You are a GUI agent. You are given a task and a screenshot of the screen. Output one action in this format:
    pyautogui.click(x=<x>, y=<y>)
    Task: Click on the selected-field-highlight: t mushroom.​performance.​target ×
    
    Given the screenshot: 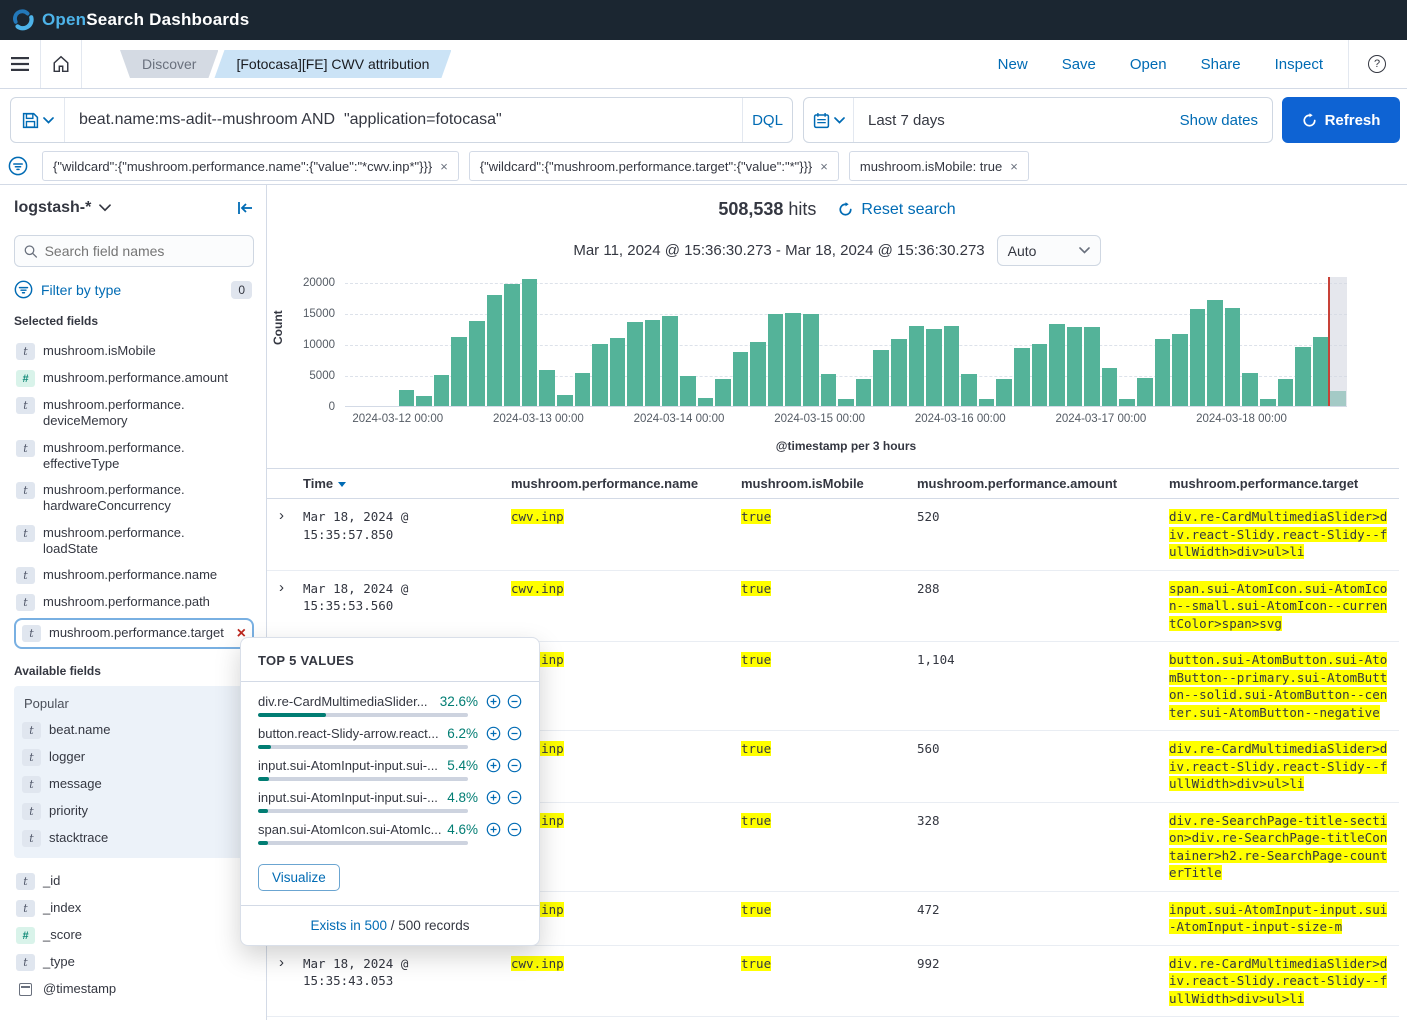 What is the action you would take?
    pyautogui.click(x=134, y=633)
    